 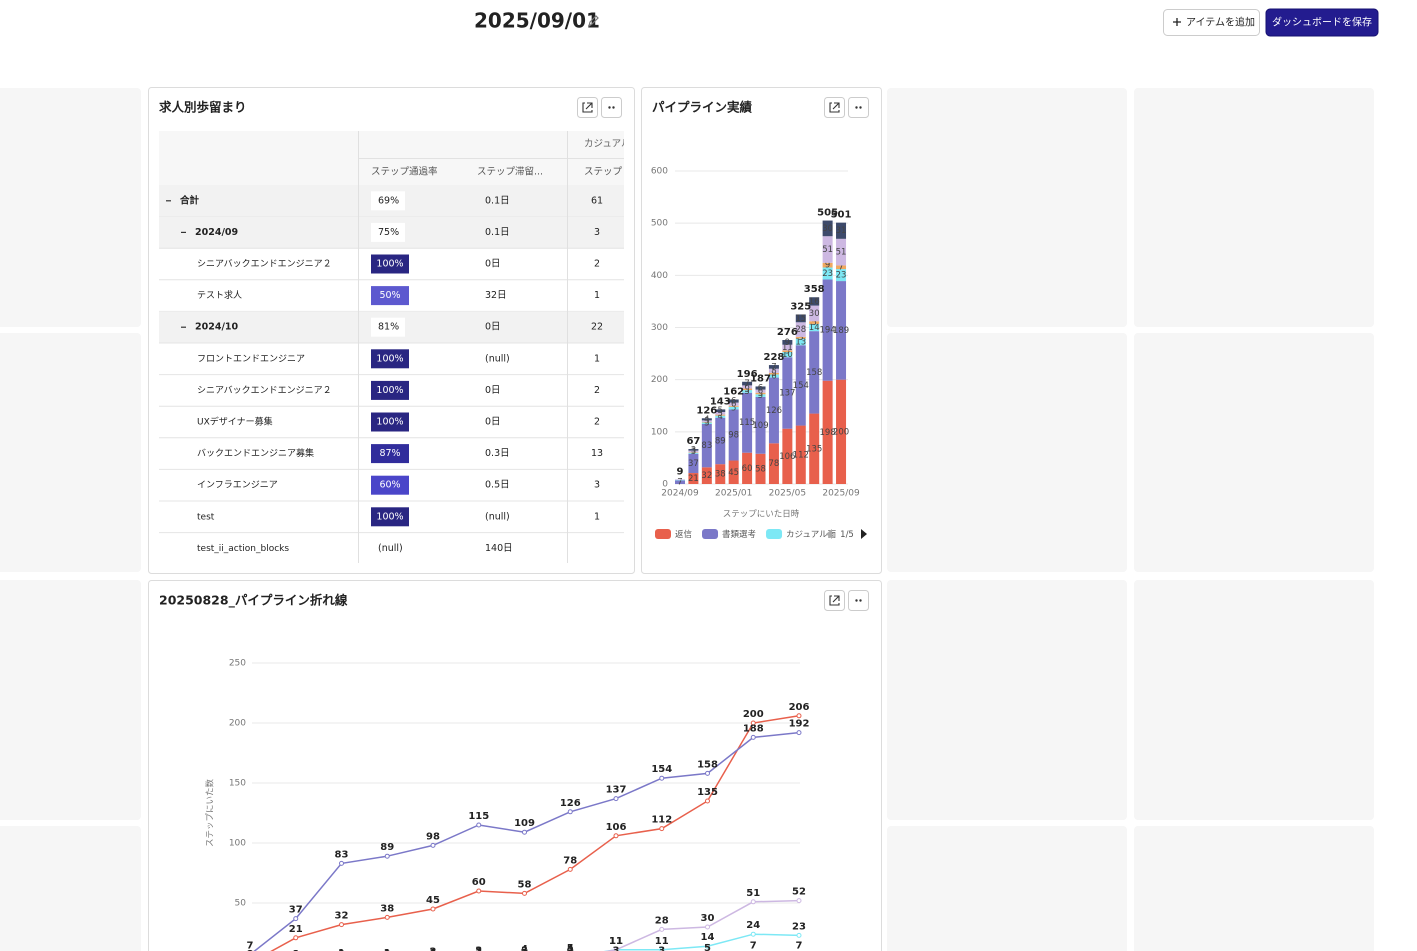 I want to click on y-tick-label: 600, so click(x=659, y=172).